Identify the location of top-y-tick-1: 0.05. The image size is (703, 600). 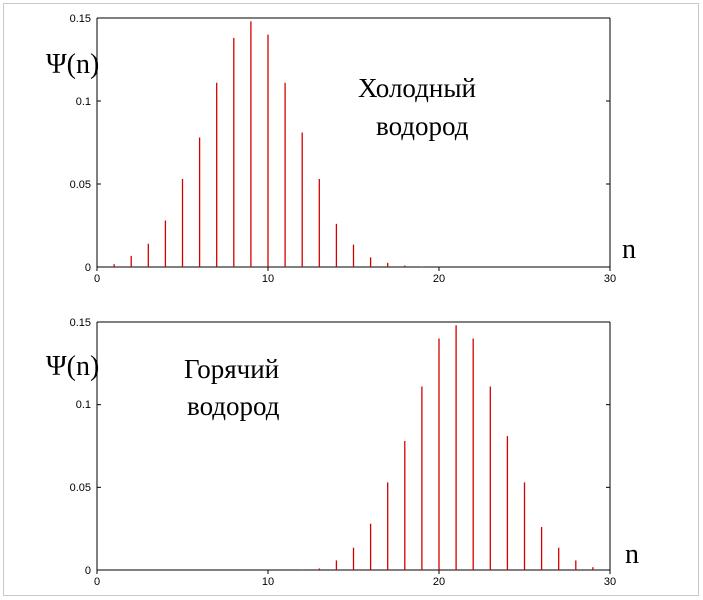
(80, 185).